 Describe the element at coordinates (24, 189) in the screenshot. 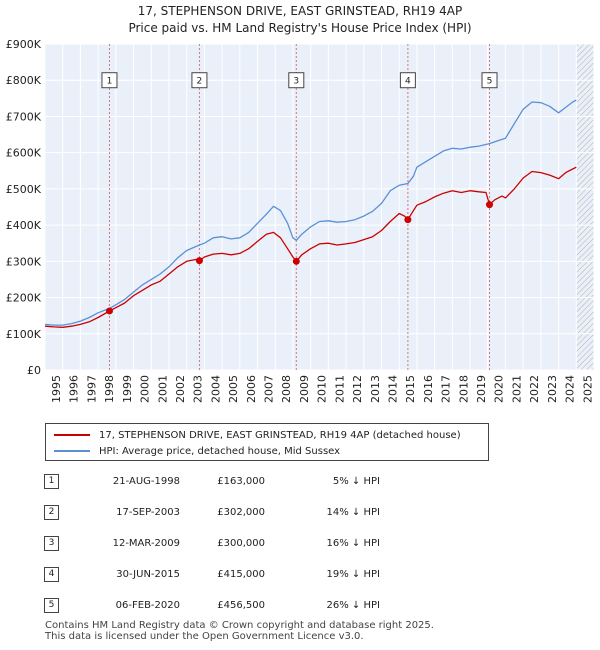

I see `y-tick-label: £500K` at that location.